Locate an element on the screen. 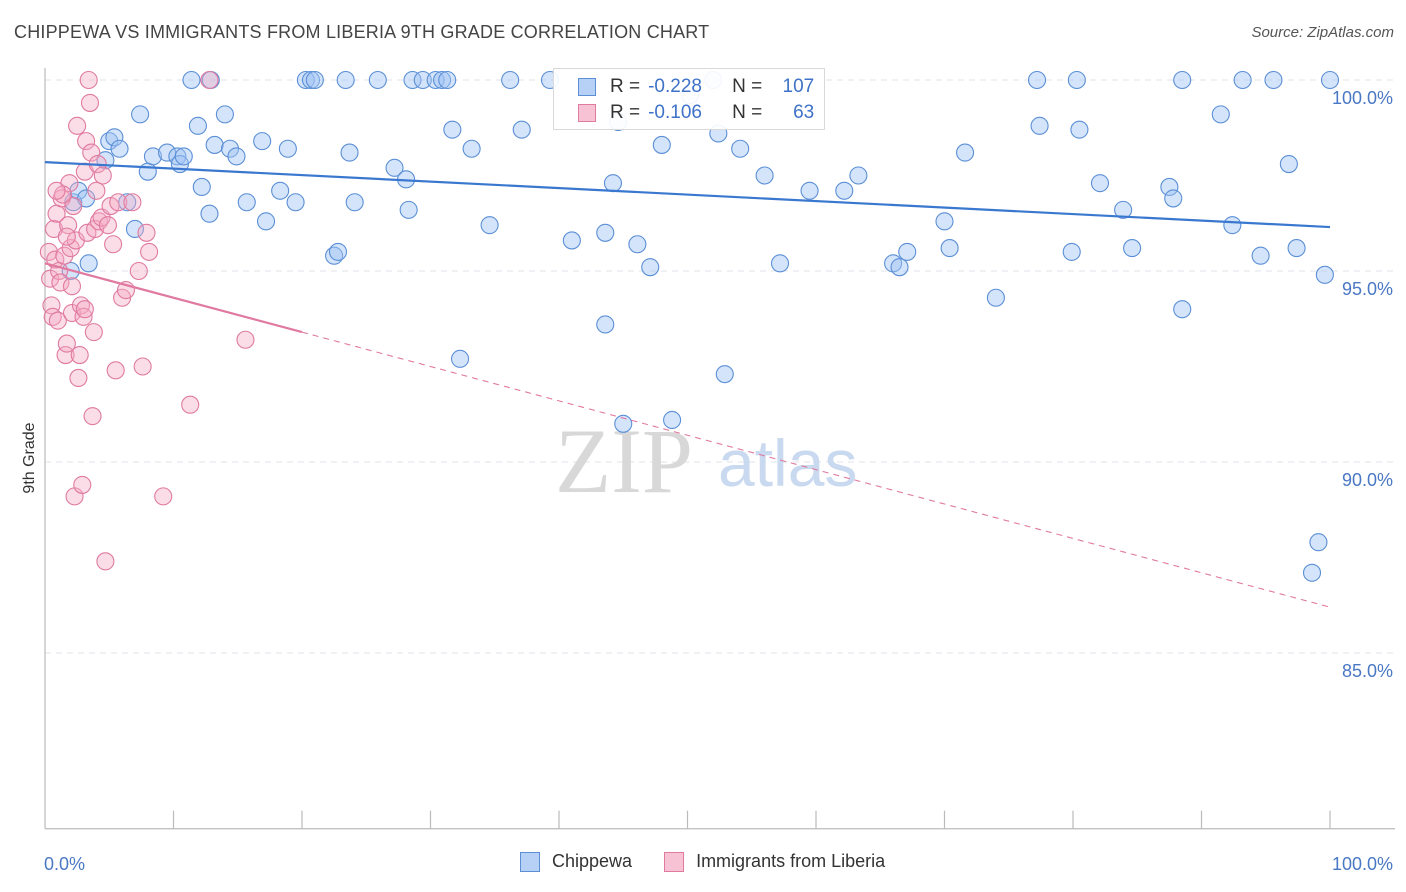 Image resolution: width=1406 pixels, height=892 pixels. watermark-zip: ZIP is located at coordinates (624, 461).